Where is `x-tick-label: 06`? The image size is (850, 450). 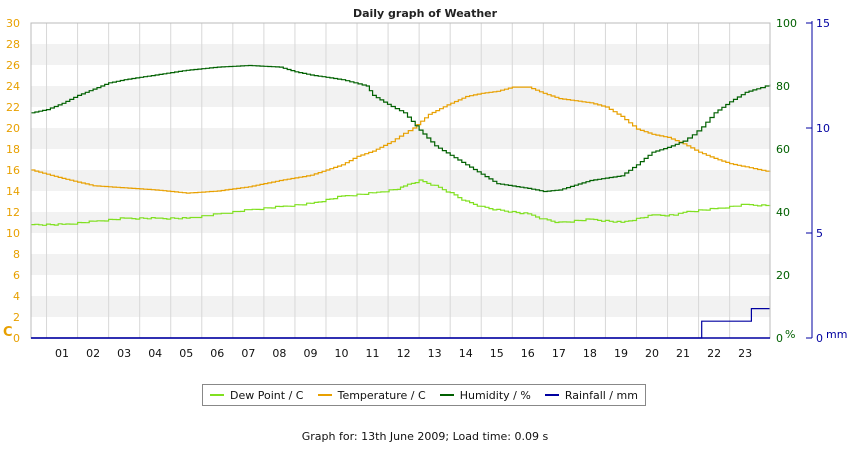
x-tick-label: 06 is located at coordinates (217, 353).